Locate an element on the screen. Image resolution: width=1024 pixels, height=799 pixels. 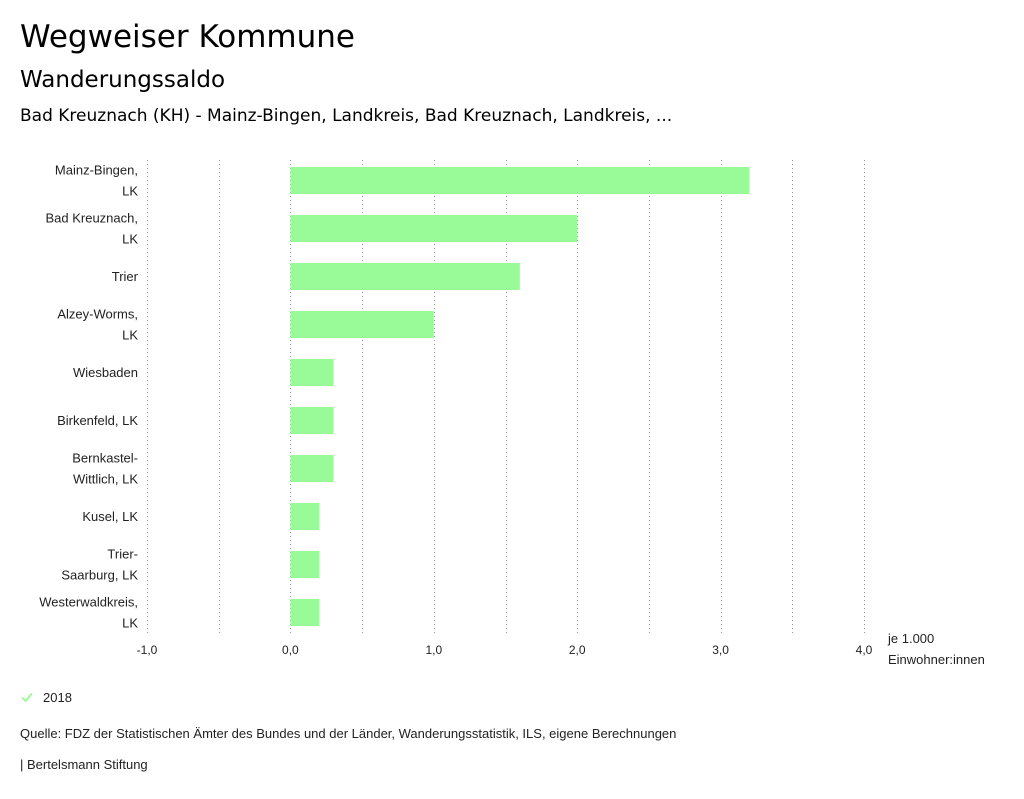
x-tick-label: 2,0 is located at coordinates (577, 650).